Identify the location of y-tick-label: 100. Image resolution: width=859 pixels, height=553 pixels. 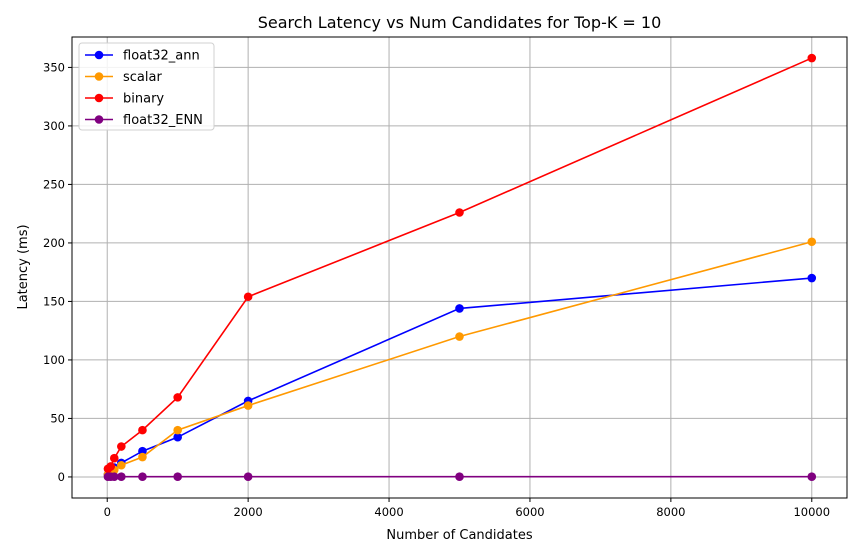
(54, 360).